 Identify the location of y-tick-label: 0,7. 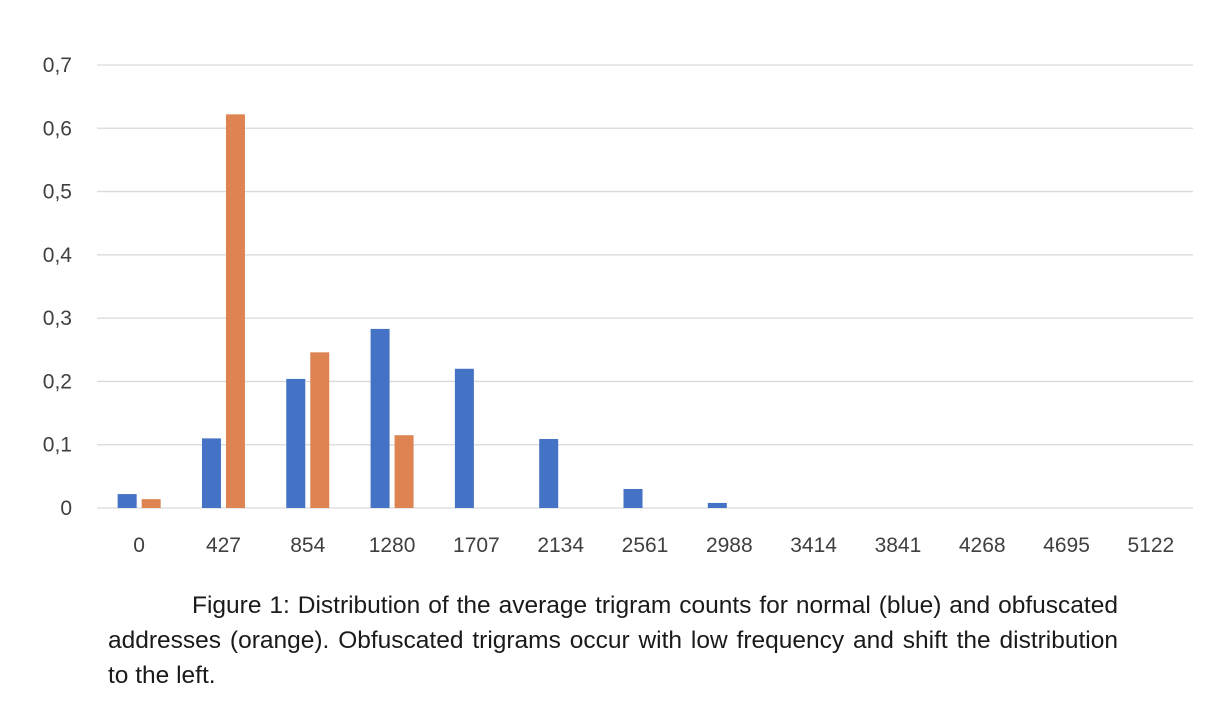
(57, 65).